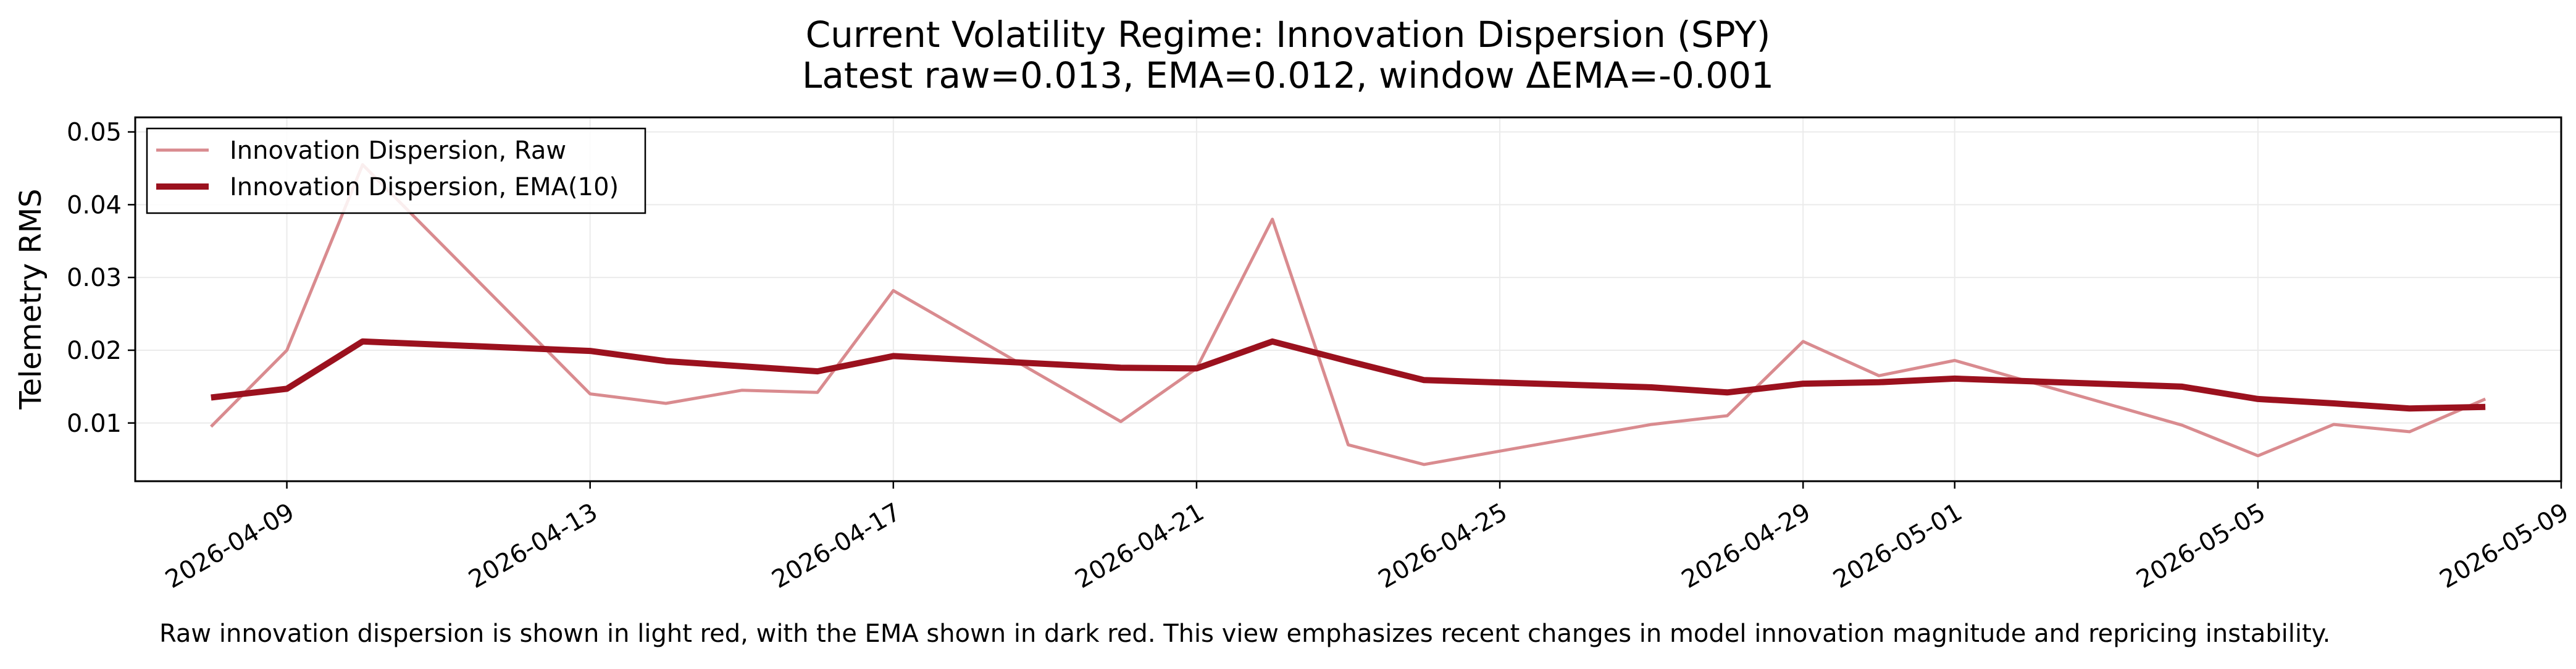 This screenshot has height=669, width=2576. Describe the element at coordinates (398, 151) in the screenshot. I see `legend-label-raw: Innovation Dispersion, Raw` at that location.